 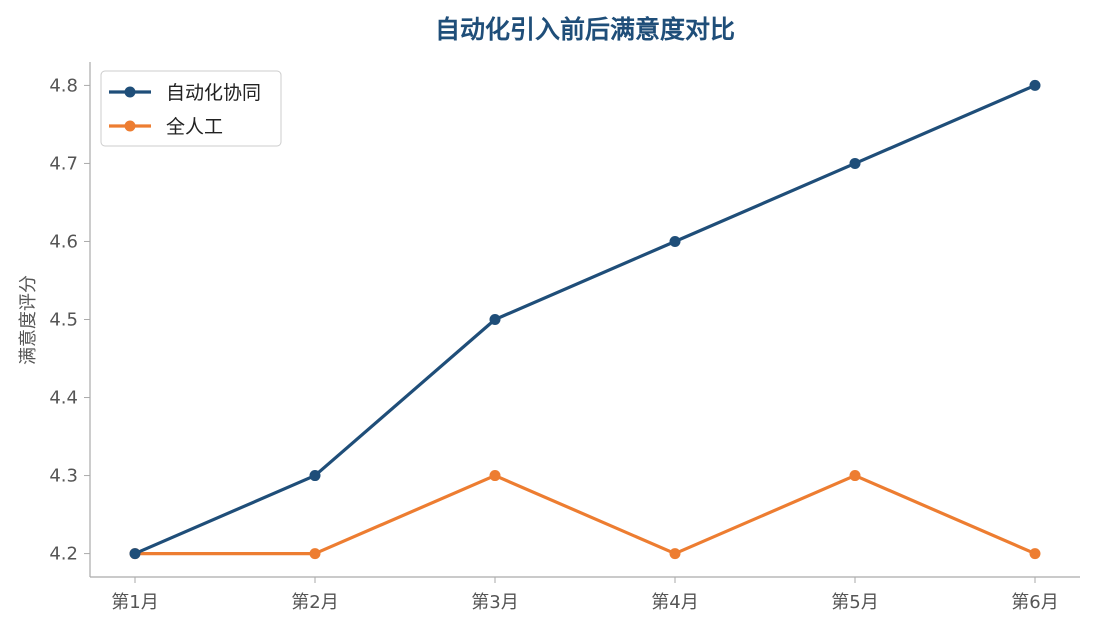 What do you see at coordinates (63, 163) in the screenshot?
I see `y-tick-label: 4.7` at bounding box center [63, 163].